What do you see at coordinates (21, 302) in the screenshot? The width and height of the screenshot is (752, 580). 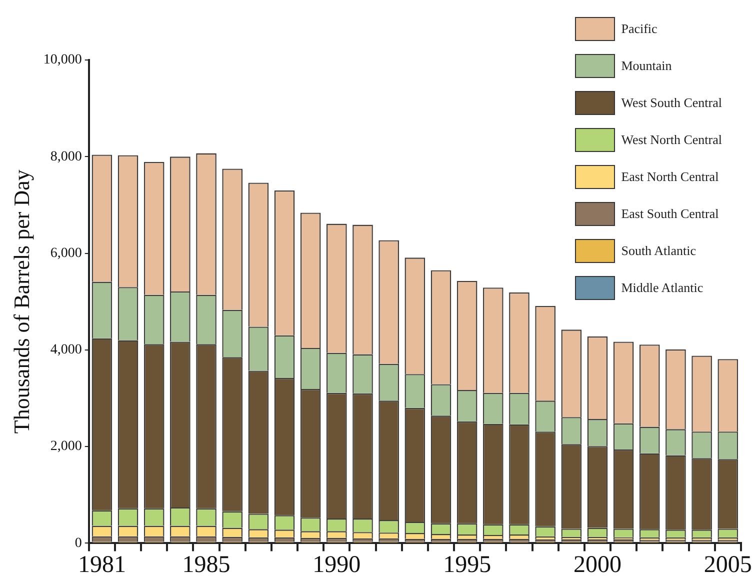 I see `y-axis-title: Thousands of Barrels per Day` at bounding box center [21, 302].